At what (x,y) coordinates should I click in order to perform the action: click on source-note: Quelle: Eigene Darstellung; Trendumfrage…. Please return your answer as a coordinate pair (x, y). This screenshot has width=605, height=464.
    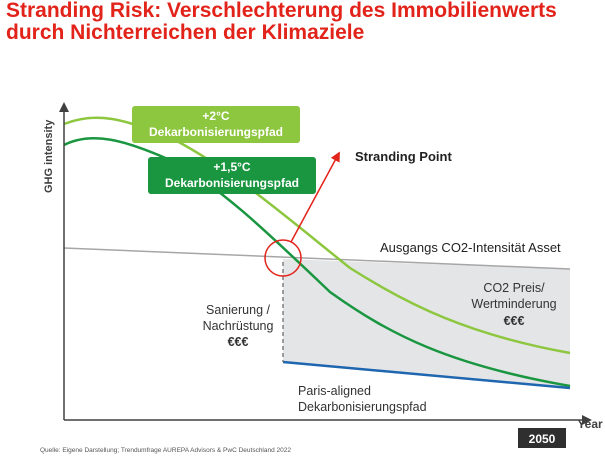
    Looking at the image, I should click on (165, 450).